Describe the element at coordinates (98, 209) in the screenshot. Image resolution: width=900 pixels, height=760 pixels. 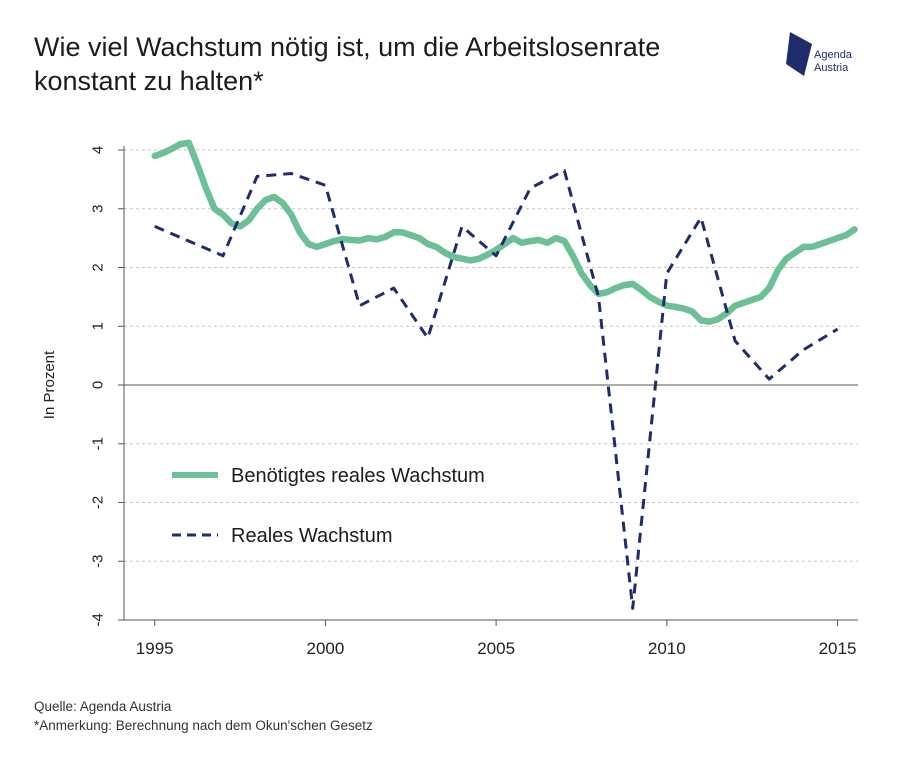
I see `y-tick-label: 3` at that location.